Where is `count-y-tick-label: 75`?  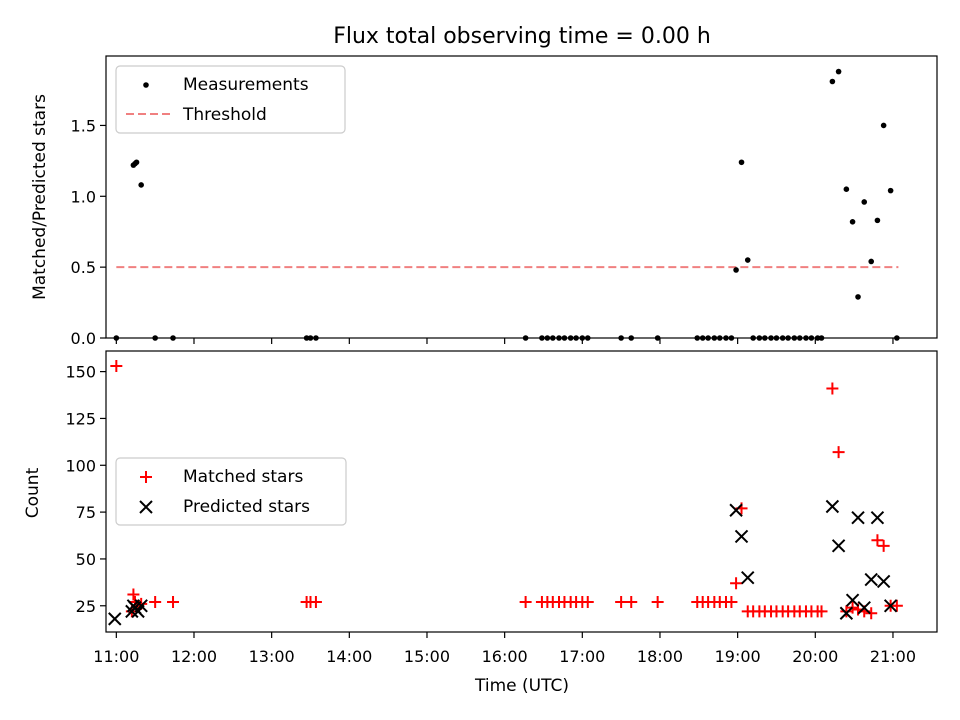 count-y-tick-label: 75 is located at coordinates (86, 512).